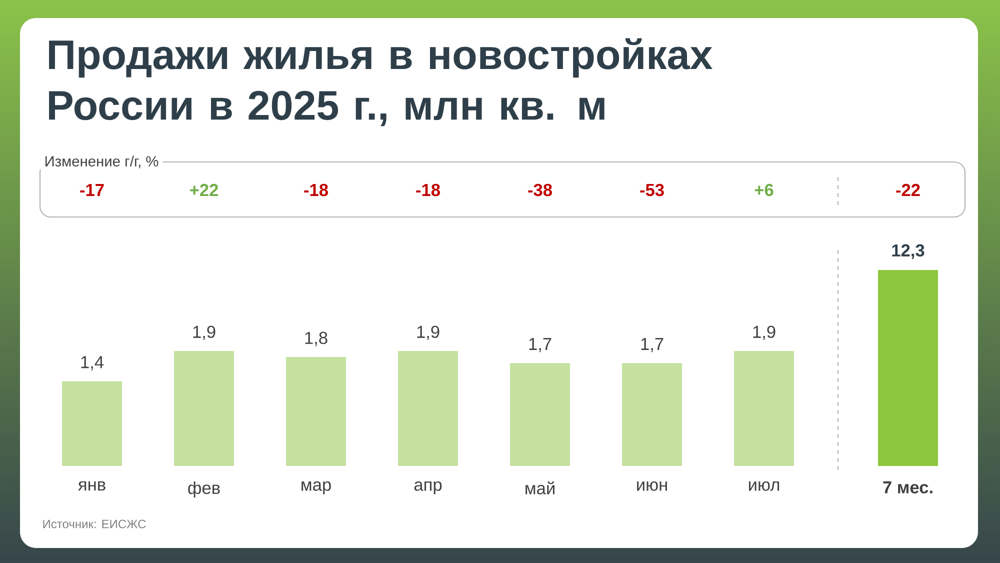 This screenshot has height=563, width=1000. I want to click on text: +6, so click(764, 190).